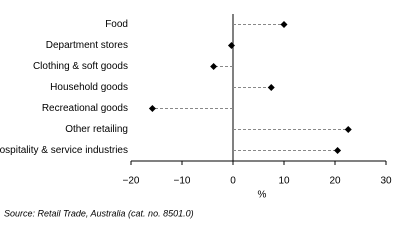 The image size is (397, 240). Describe the element at coordinates (233, 181) in the screenshot. I see `x-tick-label: 0` at that location.